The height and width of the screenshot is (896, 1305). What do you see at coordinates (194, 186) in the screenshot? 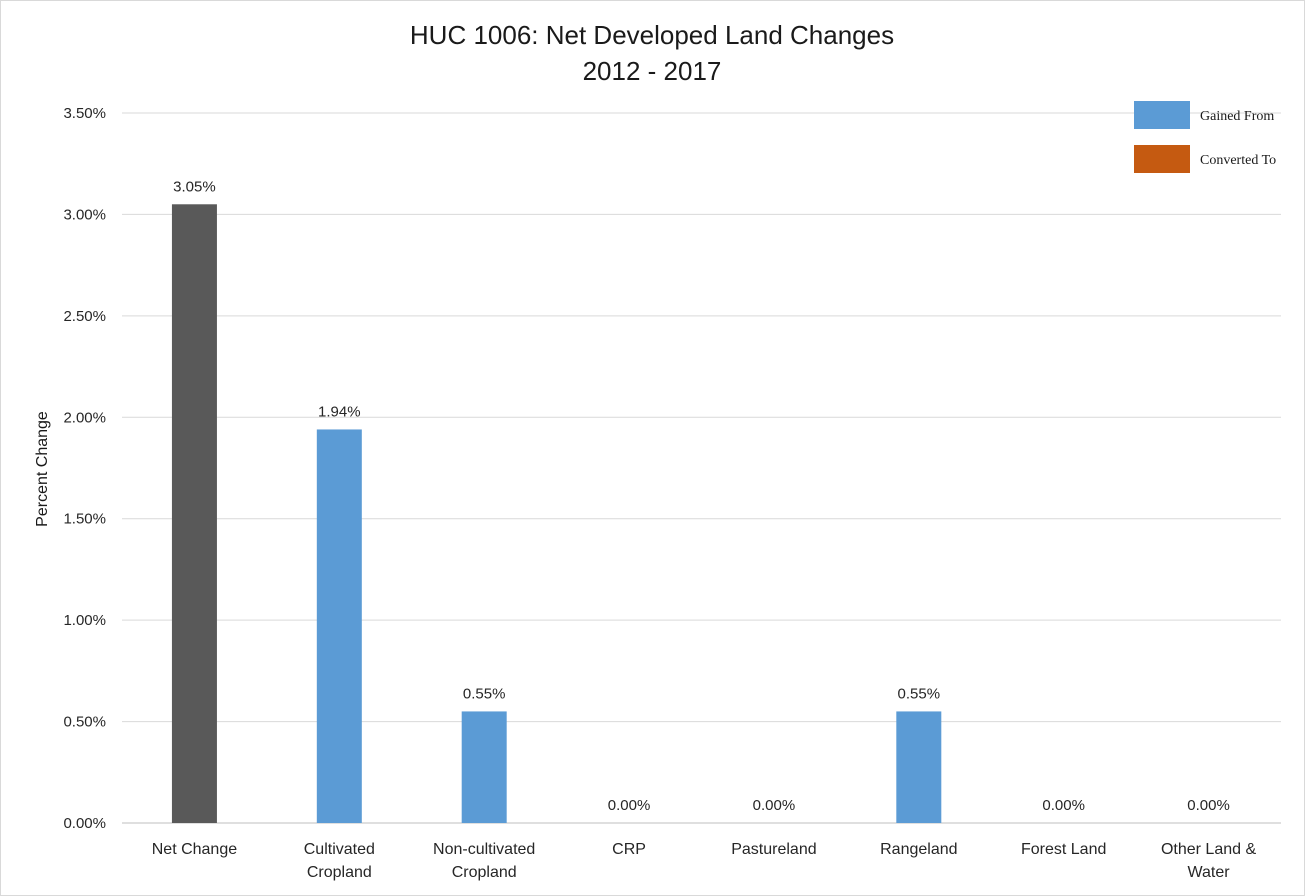
I see `data-label: 3.05%` at bounding box center [194, 186].